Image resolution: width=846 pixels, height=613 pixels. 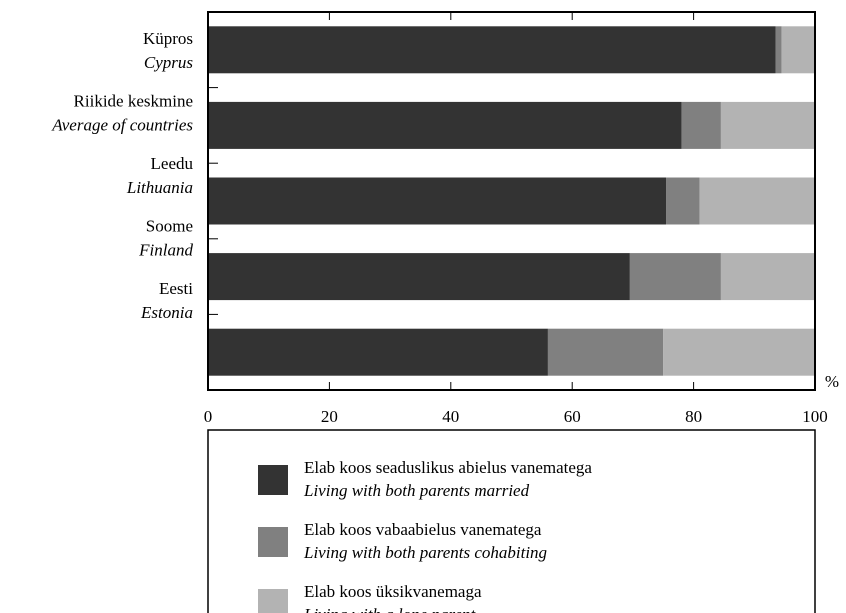 What do you see at coordinates (416, 490) in the screenshot?
I see `legend-label-en: Living with both parents married` at bounding box center [416, 490].